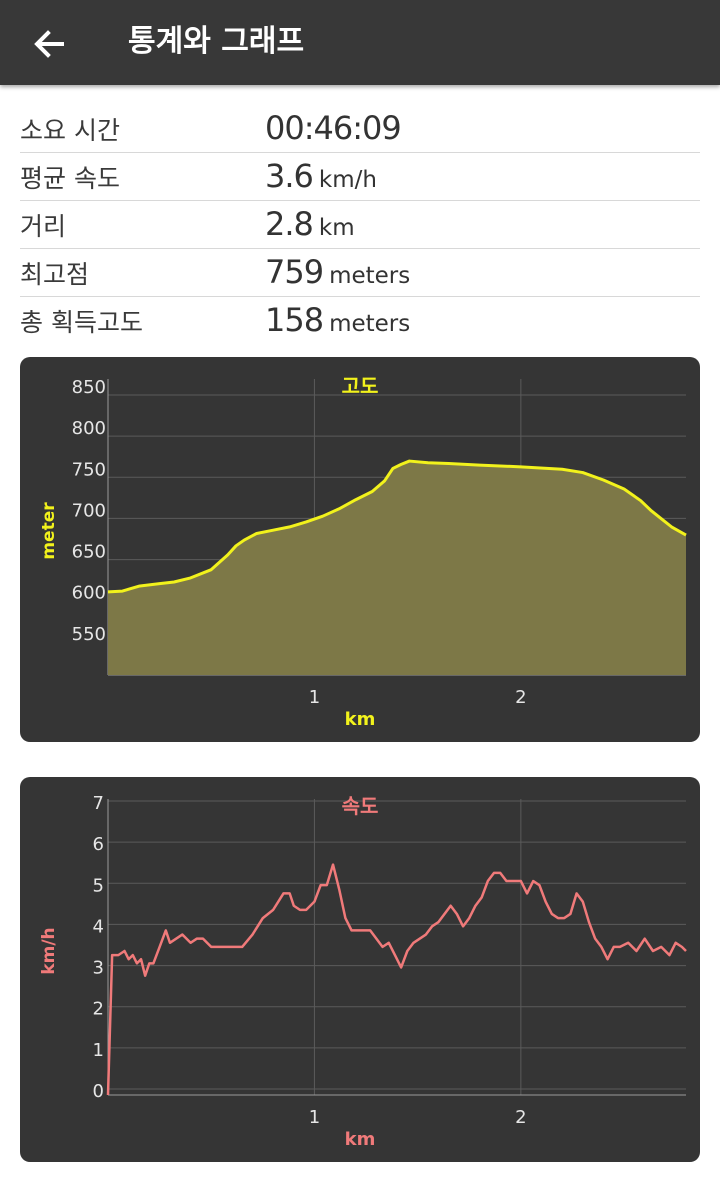 The height and width of the screenshot is (1180, 720). What do you see at coordinates (289, 224) in the screenshot?
I see `stat-number: 2.8` at bounding box center [289, 224].